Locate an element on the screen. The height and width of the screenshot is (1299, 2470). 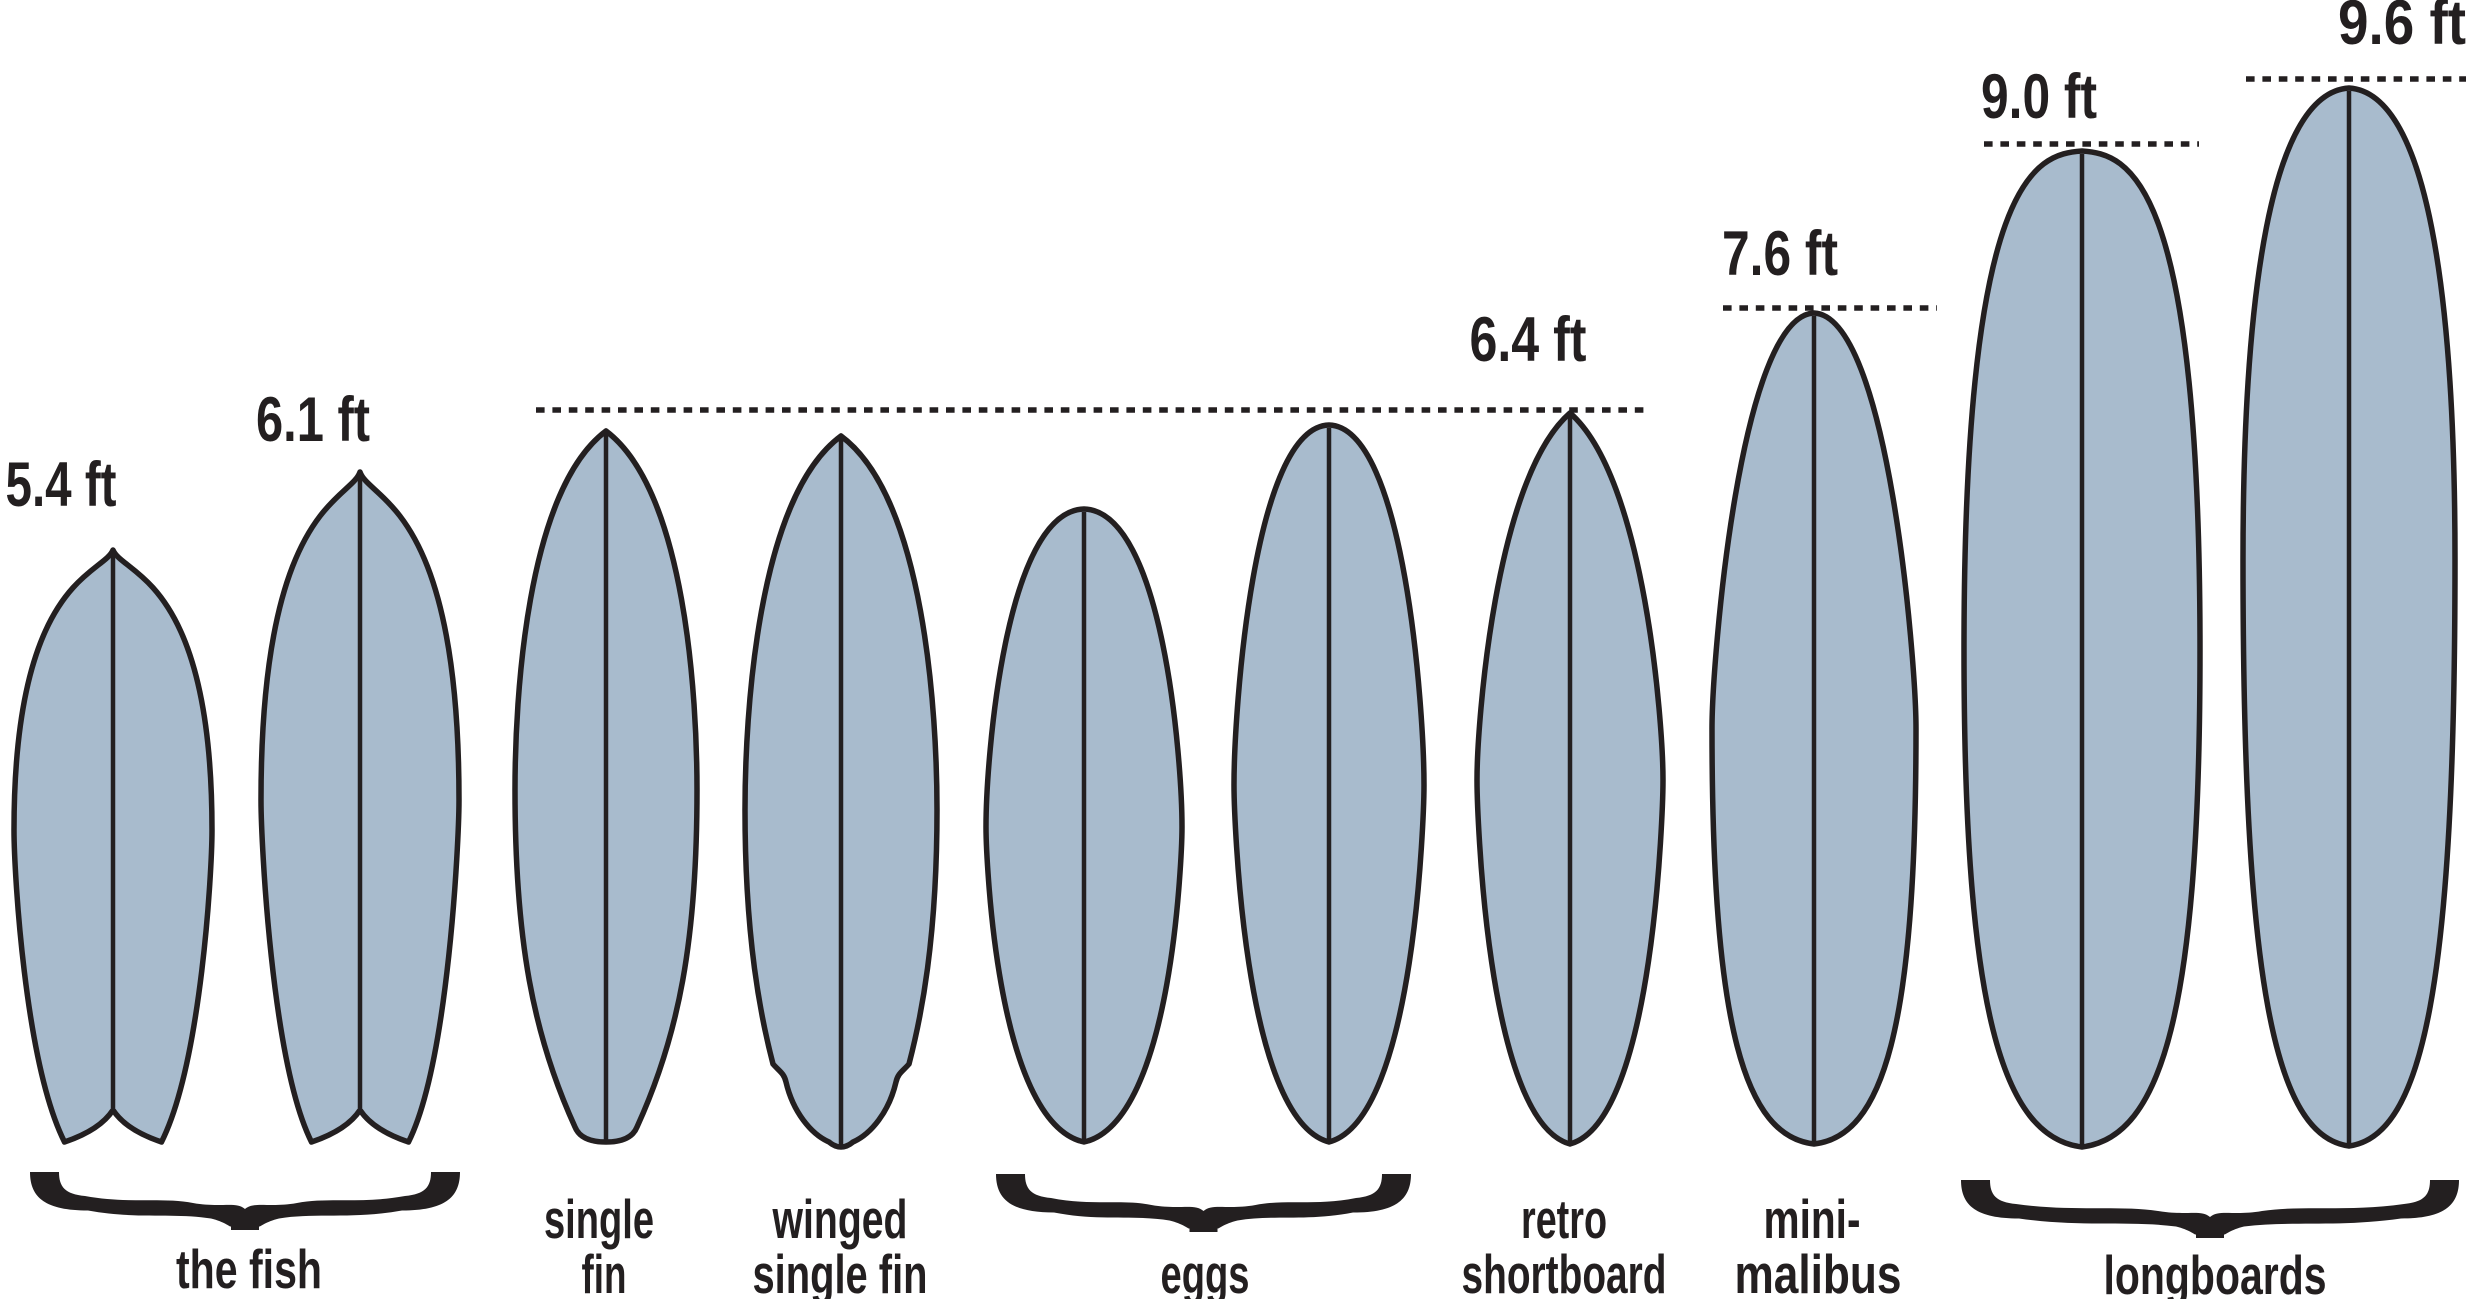
svg-text: 9.0 ft is located at coordinates (2039, 97).